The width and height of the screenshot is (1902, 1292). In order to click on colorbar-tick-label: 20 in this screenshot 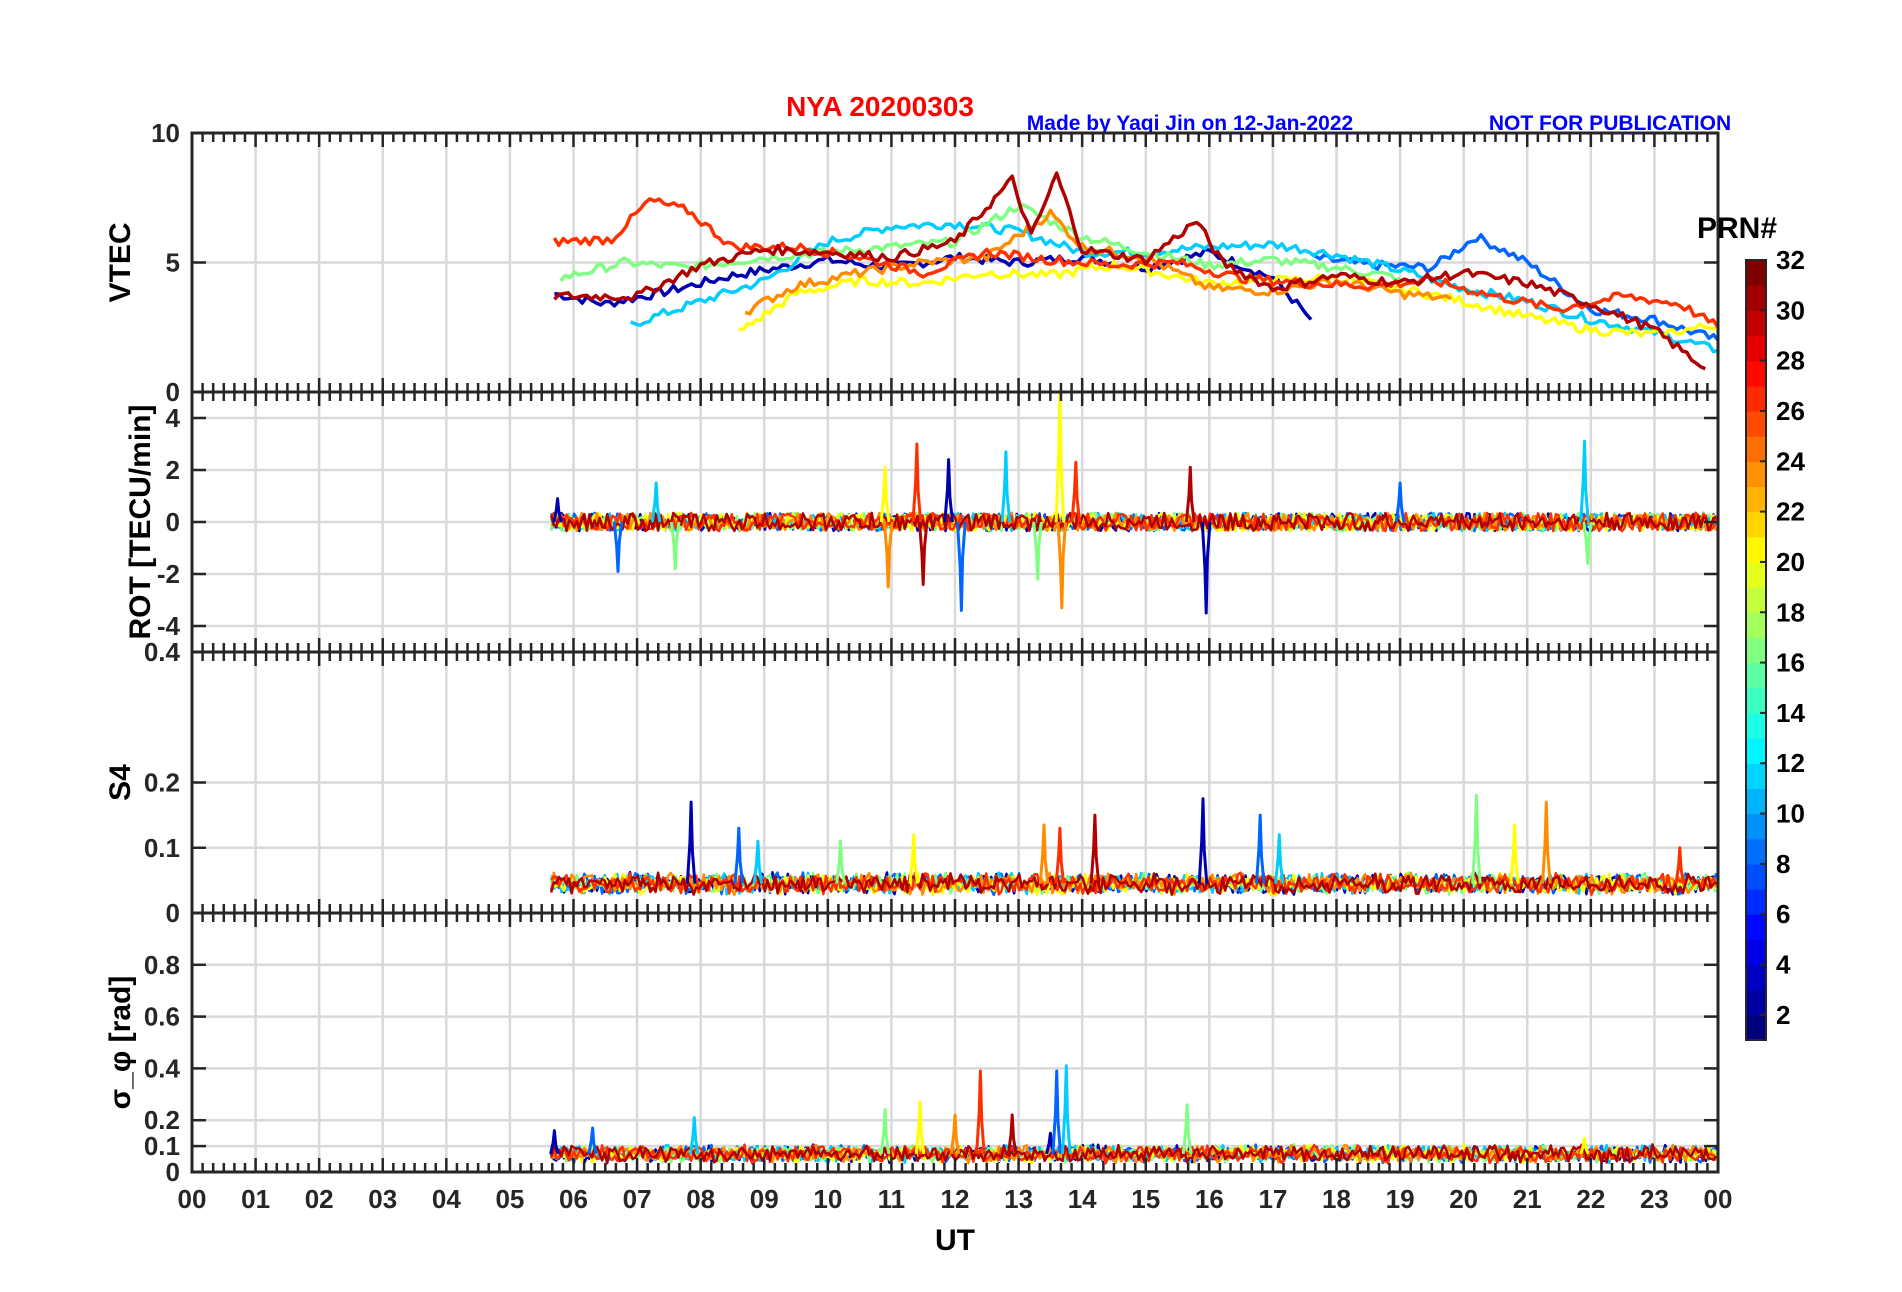, I will do `click(1790, 562)`.